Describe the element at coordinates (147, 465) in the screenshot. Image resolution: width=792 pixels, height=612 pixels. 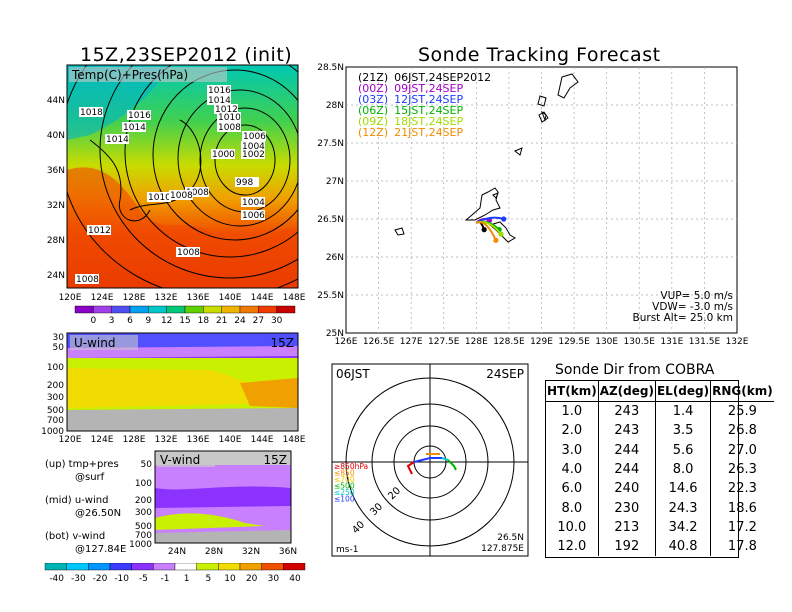
I see `vwind-pressure-label: 50` at that location.